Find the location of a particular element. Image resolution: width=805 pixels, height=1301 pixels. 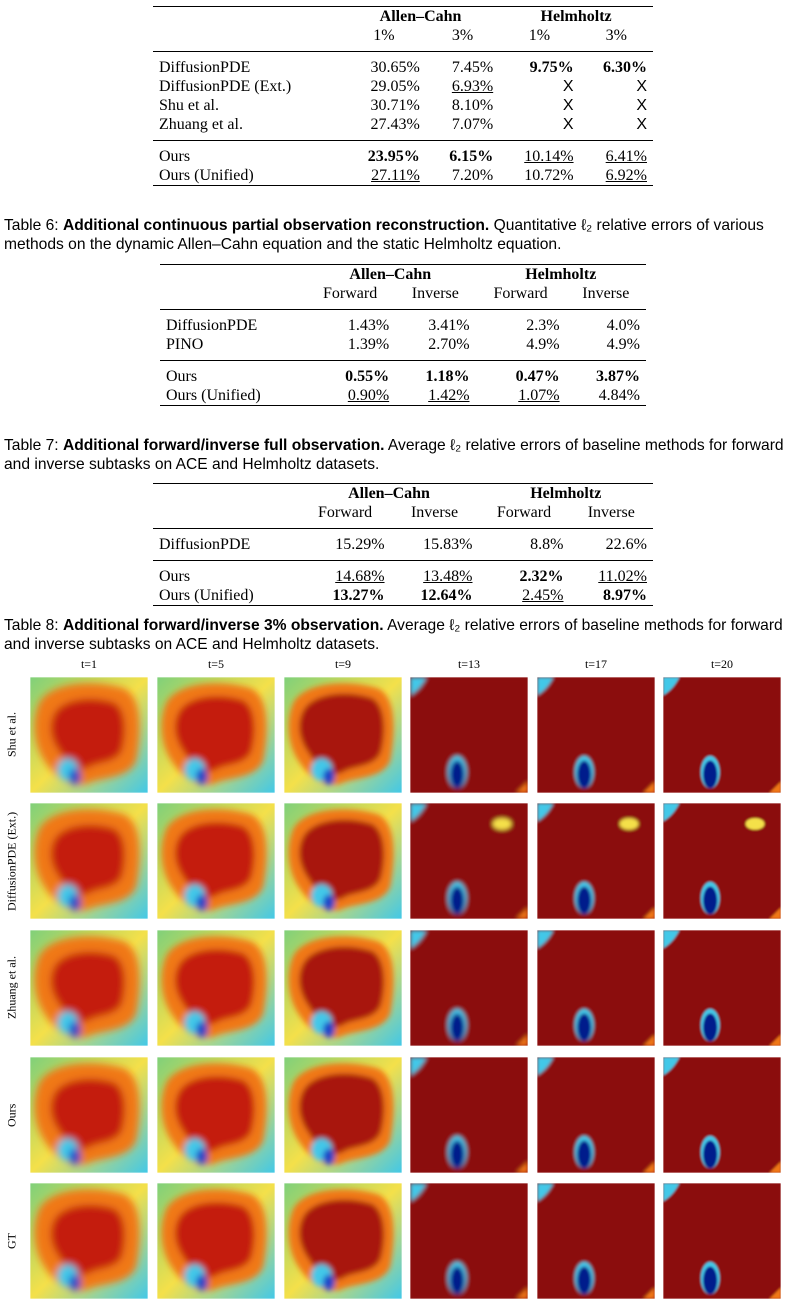

cell: 6.41% is located at coordinates (626, 156).